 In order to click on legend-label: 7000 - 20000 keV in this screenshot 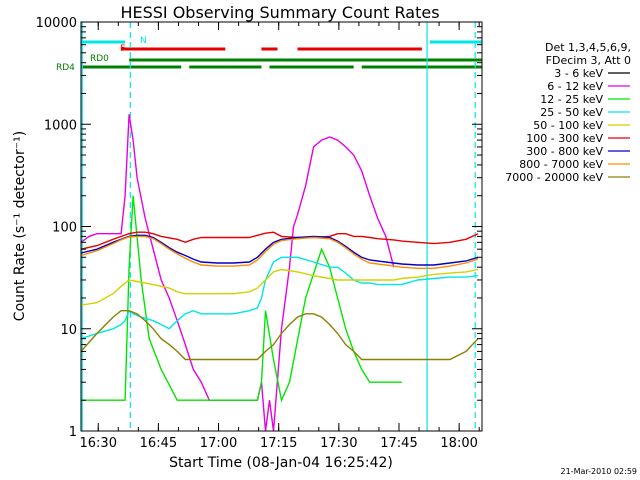, I will do `click(554, 177)`.